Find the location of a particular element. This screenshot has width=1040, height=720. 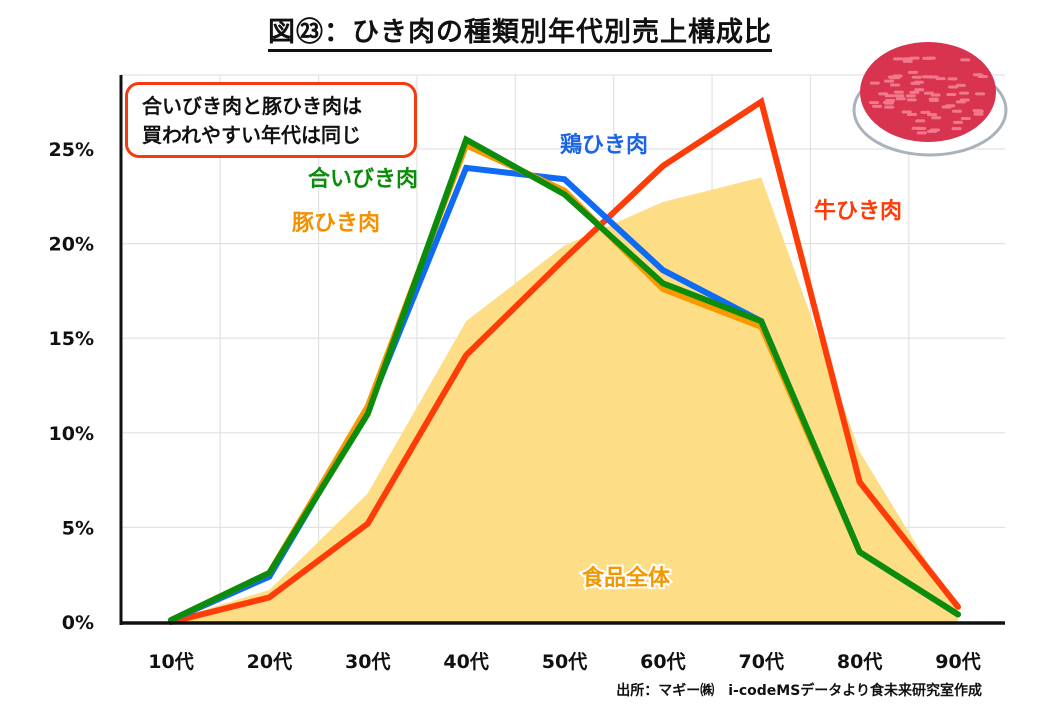

x-tick-label: 10代 is located at coordinates (170, 662).